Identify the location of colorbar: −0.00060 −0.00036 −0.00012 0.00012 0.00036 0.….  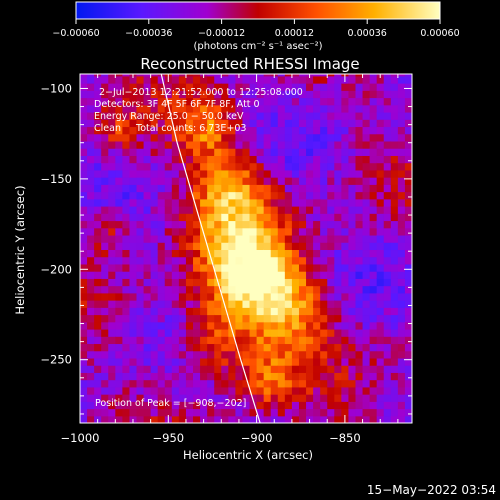
(256, 26).